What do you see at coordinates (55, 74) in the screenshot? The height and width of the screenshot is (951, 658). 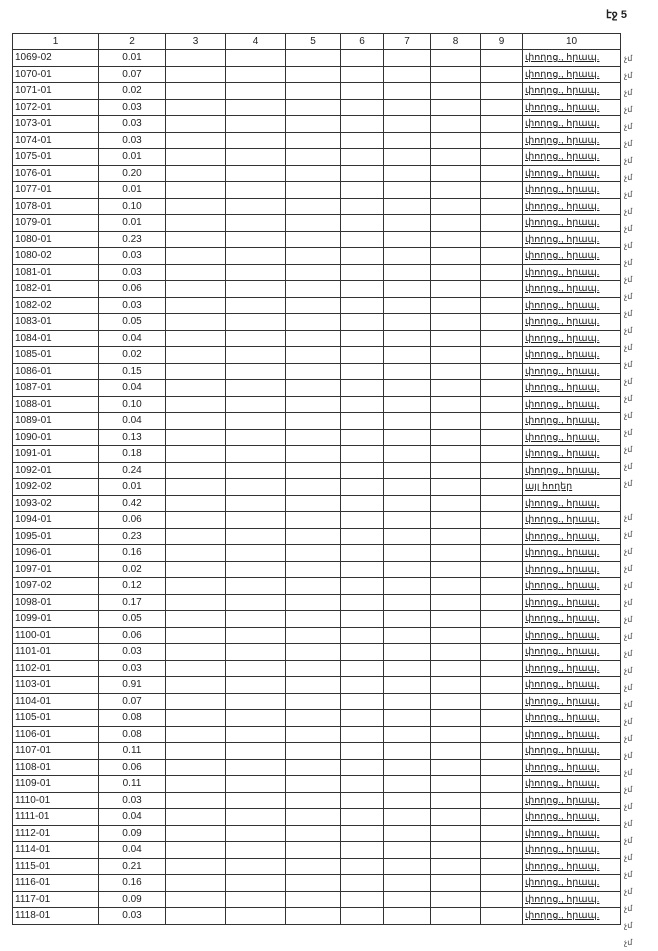 I see `parcel-code: 1070-01` at bounding box center [55, 74].